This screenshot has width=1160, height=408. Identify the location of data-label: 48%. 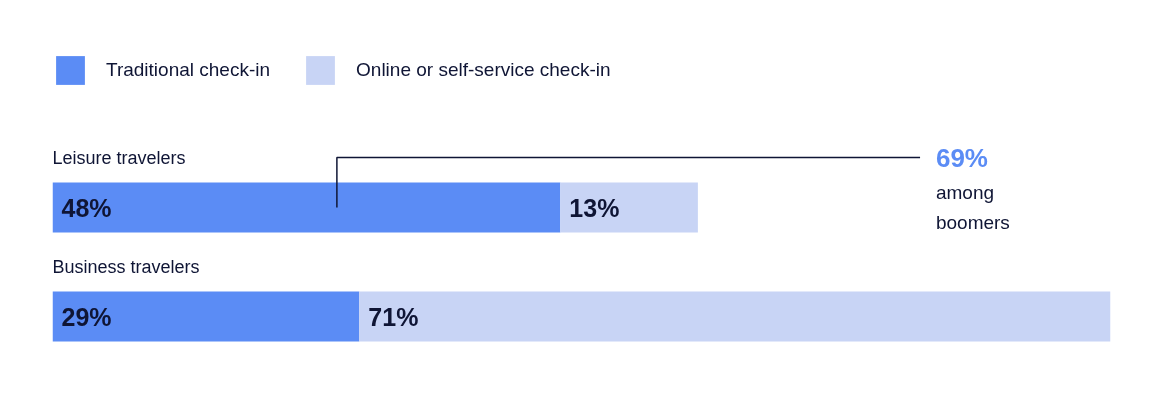
(86, 207).